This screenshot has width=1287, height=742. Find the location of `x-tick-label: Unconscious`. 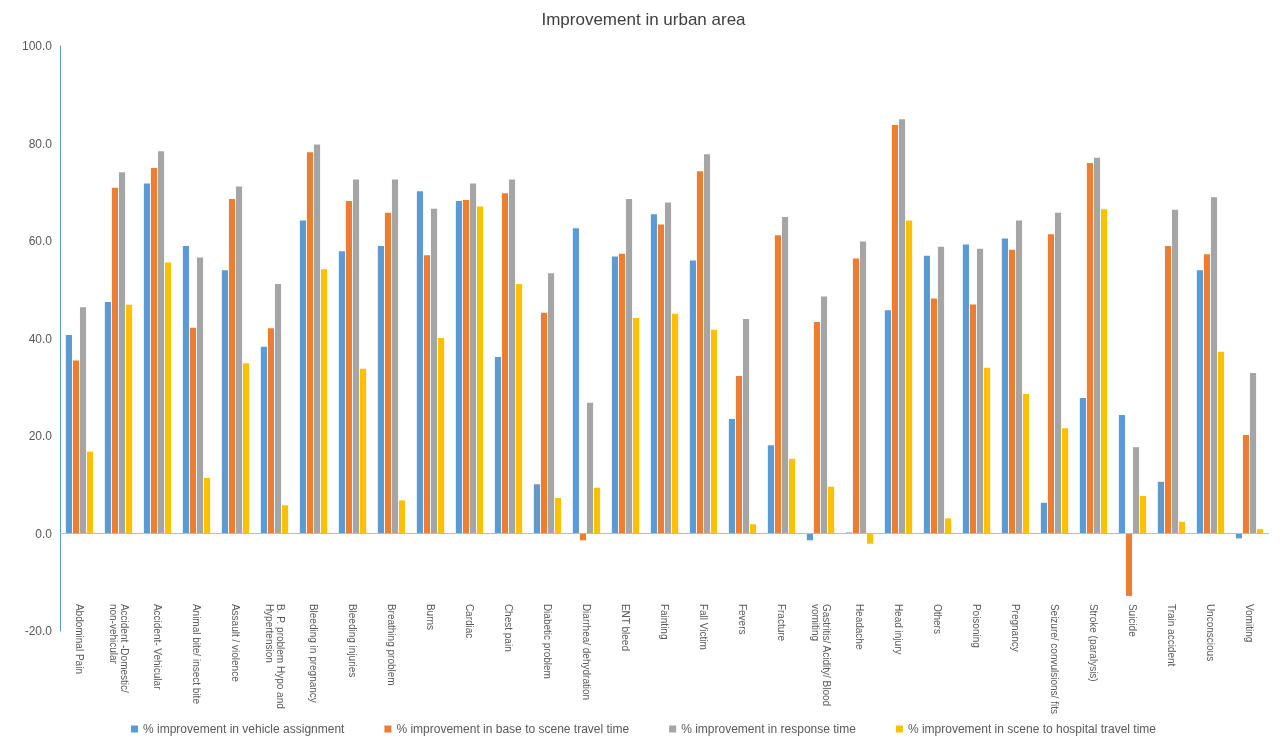

x-tick-label: Unconscious is located at coordinates (1210, 632).